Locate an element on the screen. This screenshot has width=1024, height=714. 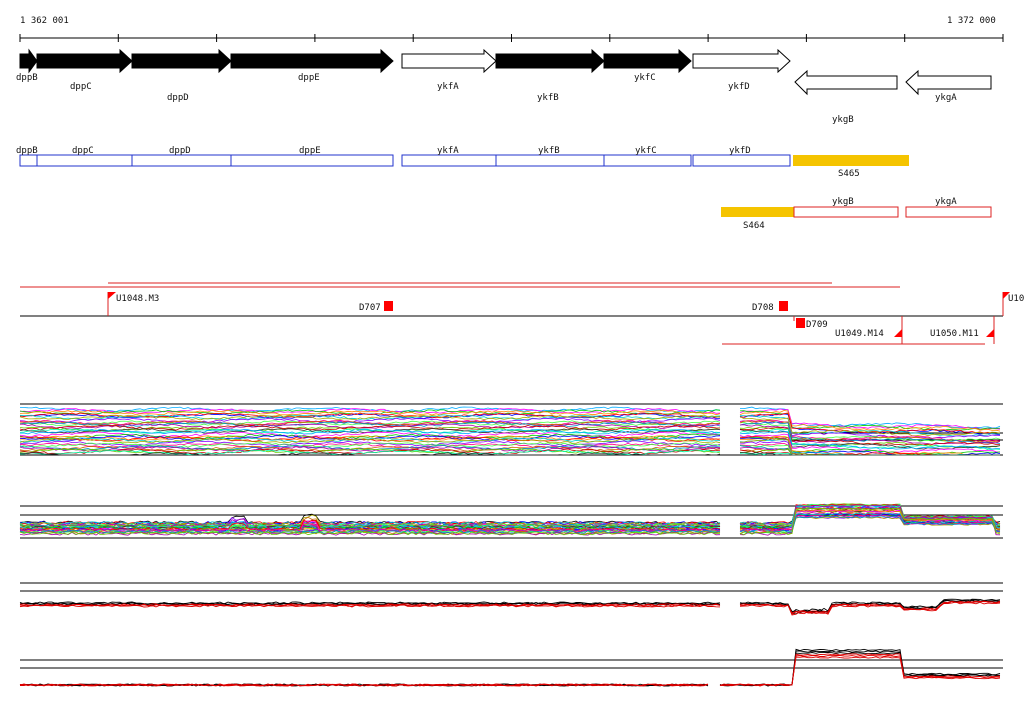
gene-label-dppc: dppC is located at coordinates (81, 87).